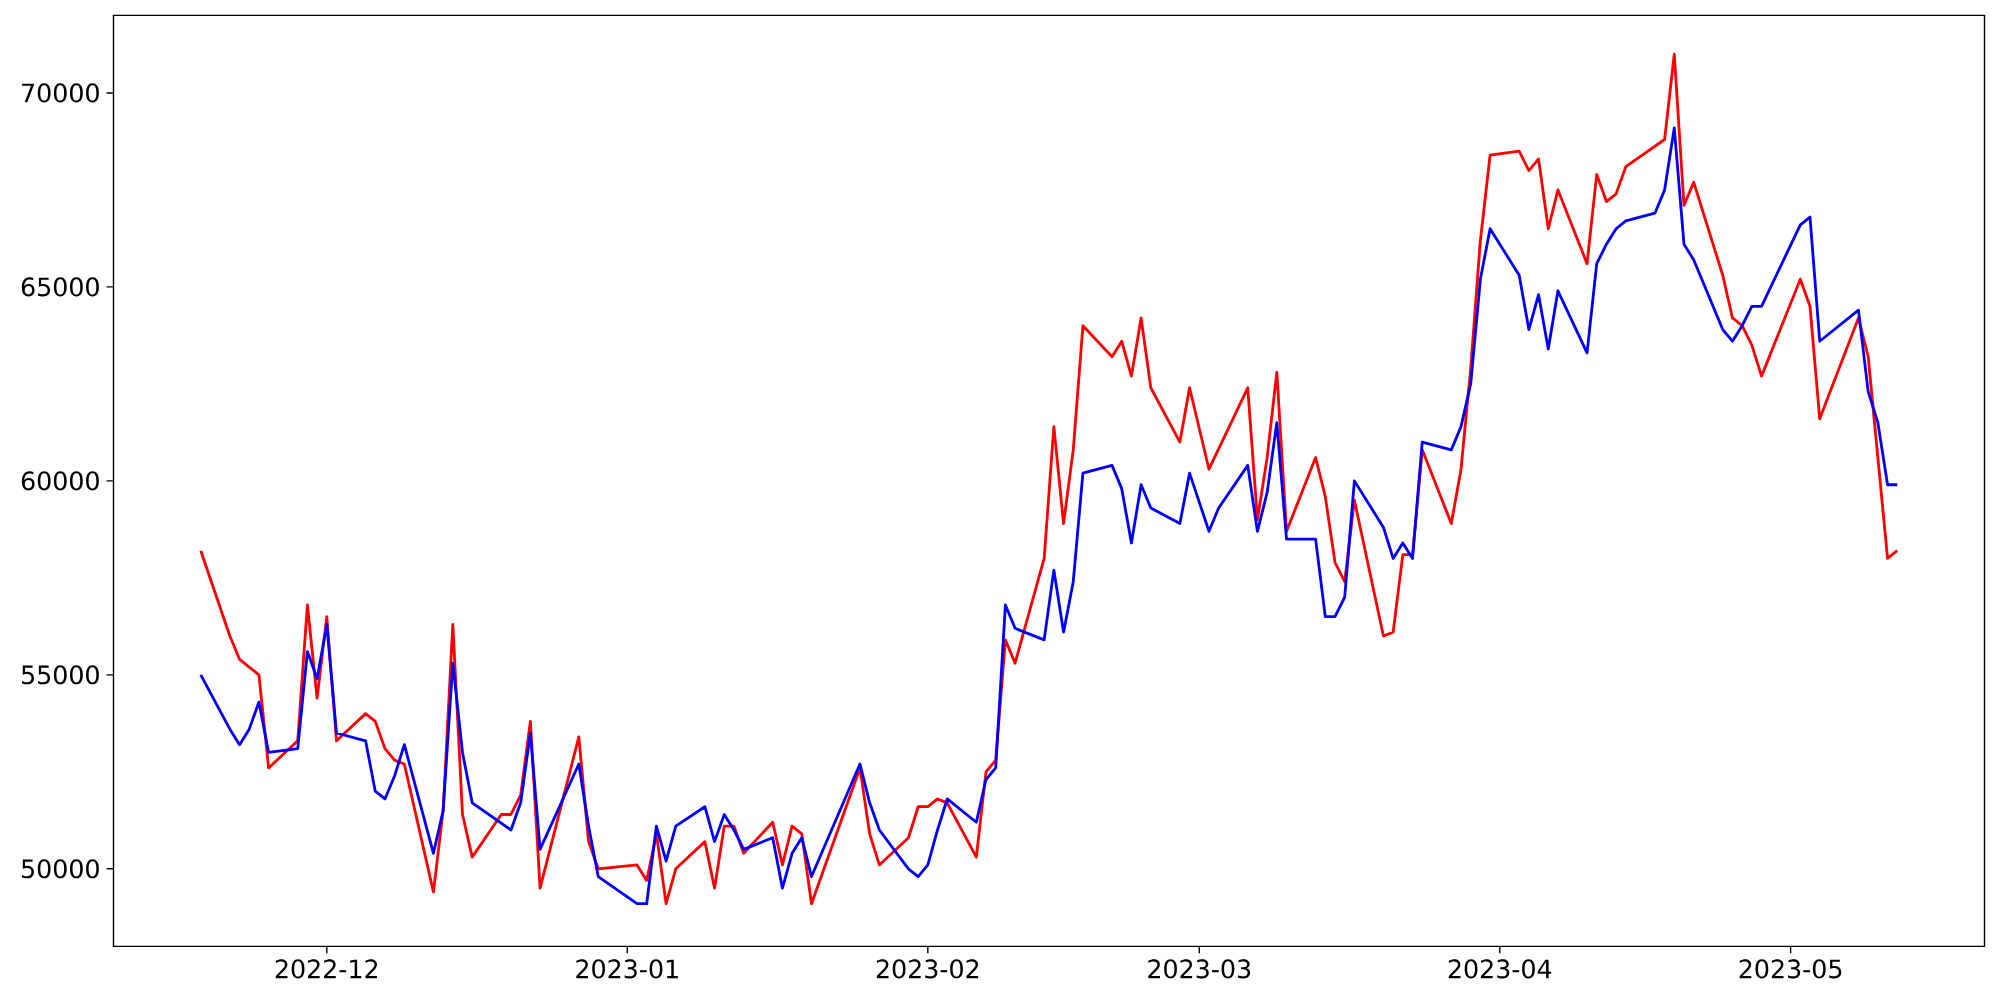 The width and height of the screenshot is (2000, 1000). What do you see at coordinates (60, 869) in the screenshot?
I see `y-tick-label: 50000` at bounding box center [60, 869].